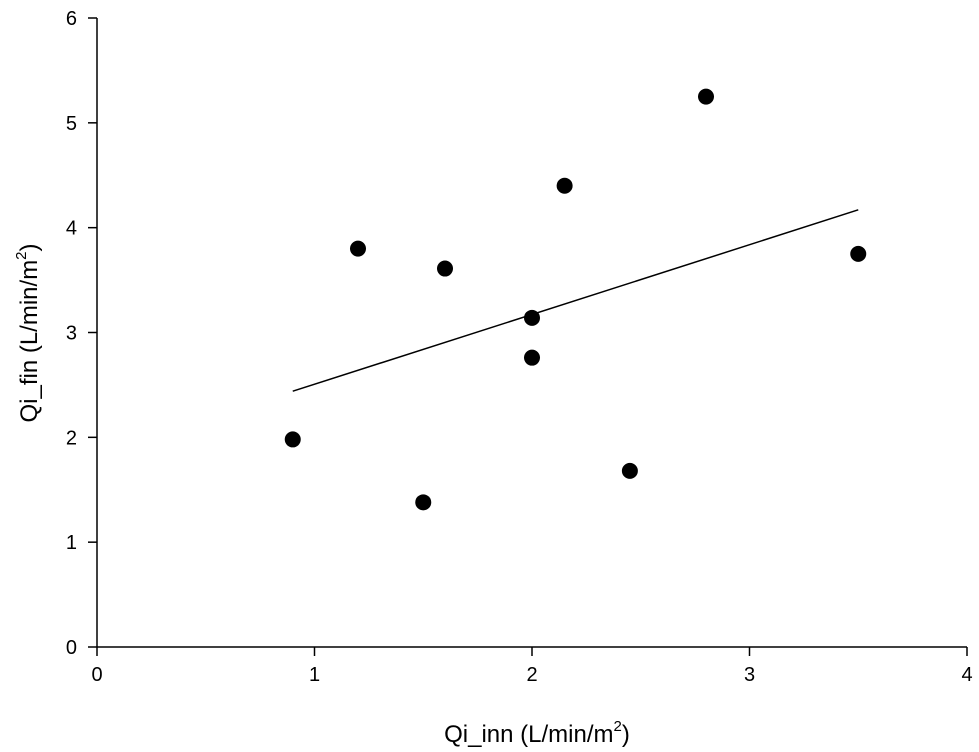 This screenshot has width=979, height=752. Describe the element at coordinates (71, 648) in the screenshot. I see `y-tick-label: 0` at that location.